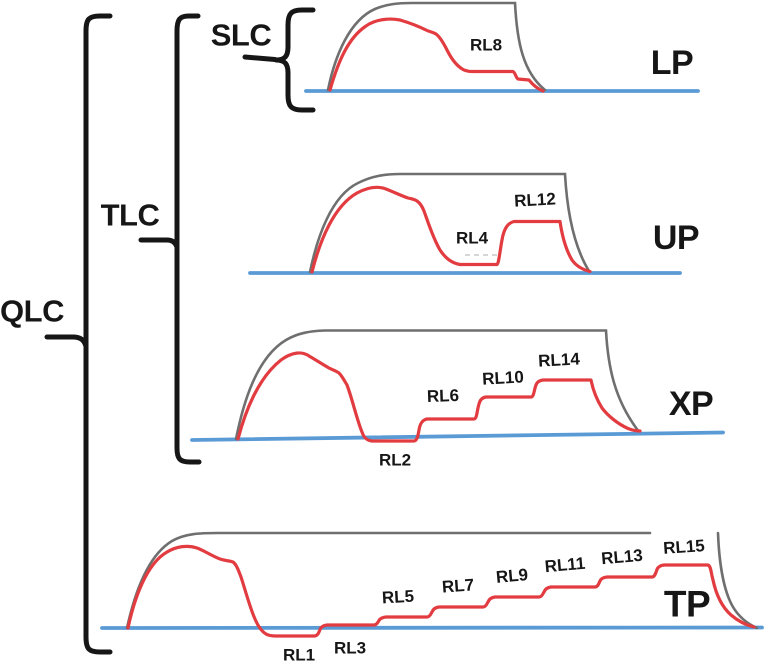 The image size is (766, 666). What do you see at coordinates (676, 238) in the screenshot?
I see `up-page-label: UP` at bounding box center [676, 238].